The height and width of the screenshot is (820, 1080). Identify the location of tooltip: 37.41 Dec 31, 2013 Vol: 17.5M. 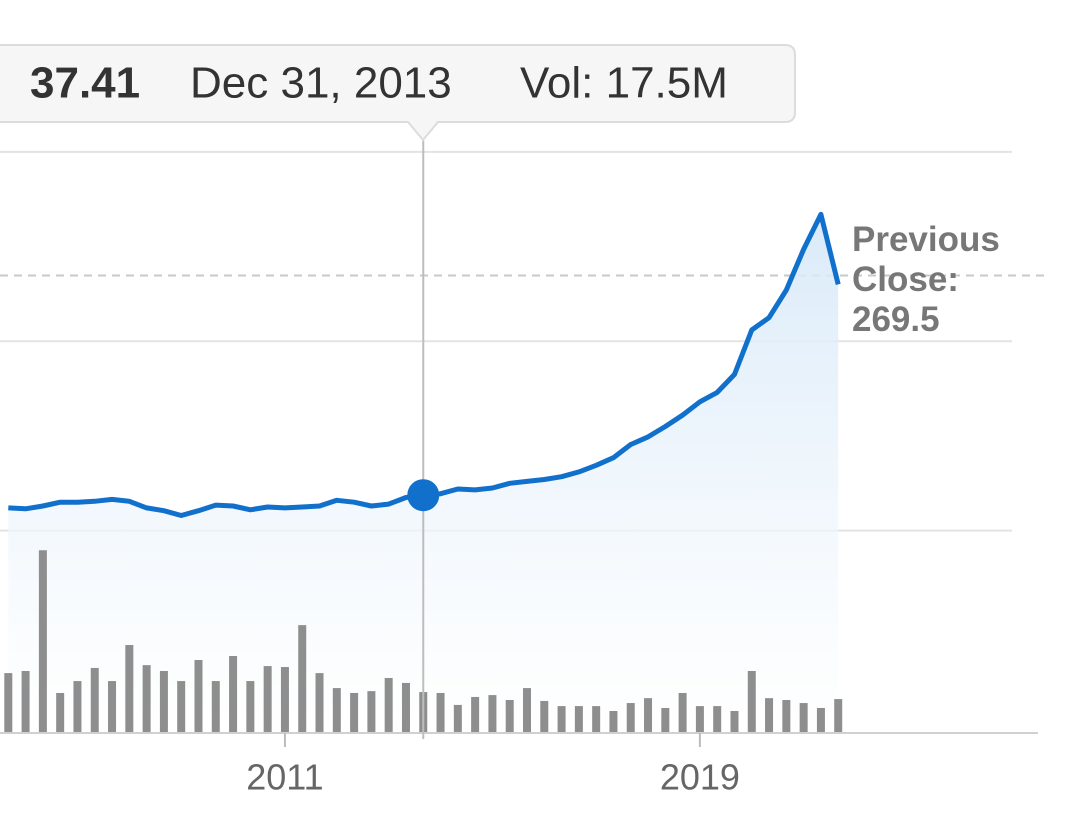
(398, 93).